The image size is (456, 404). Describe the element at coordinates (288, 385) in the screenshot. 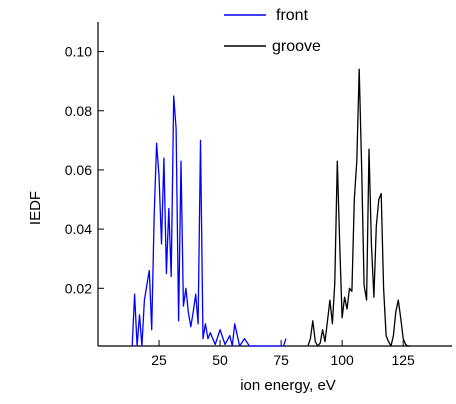

I see `x-axis-title: ion energy, eV` at that location.